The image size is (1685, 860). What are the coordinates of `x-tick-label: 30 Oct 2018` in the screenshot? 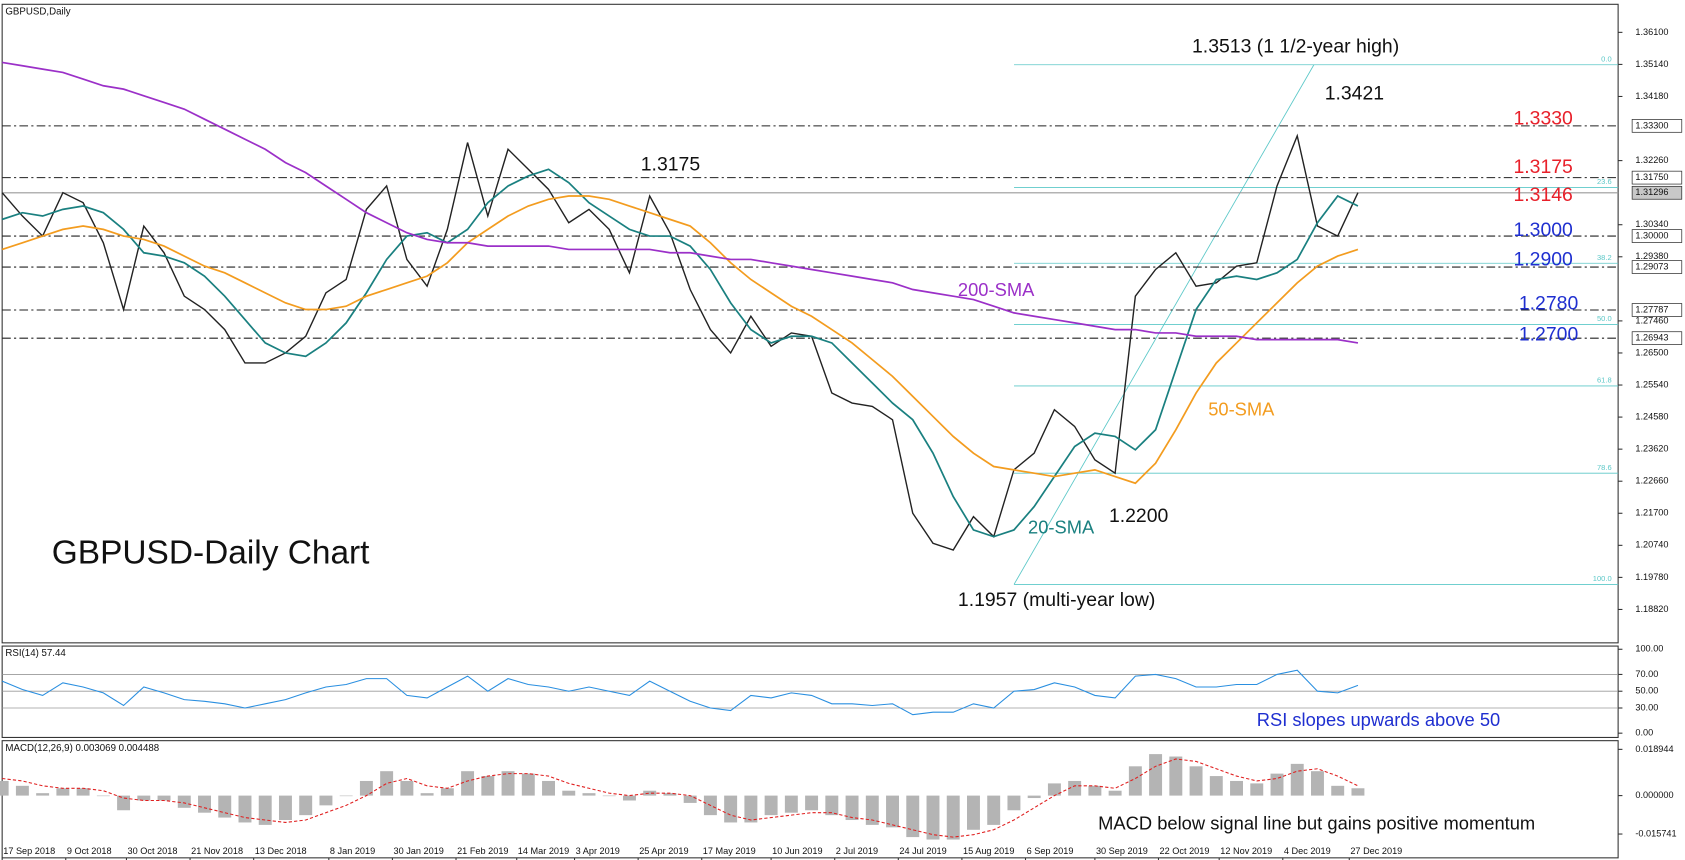 It's located at (153, 851).